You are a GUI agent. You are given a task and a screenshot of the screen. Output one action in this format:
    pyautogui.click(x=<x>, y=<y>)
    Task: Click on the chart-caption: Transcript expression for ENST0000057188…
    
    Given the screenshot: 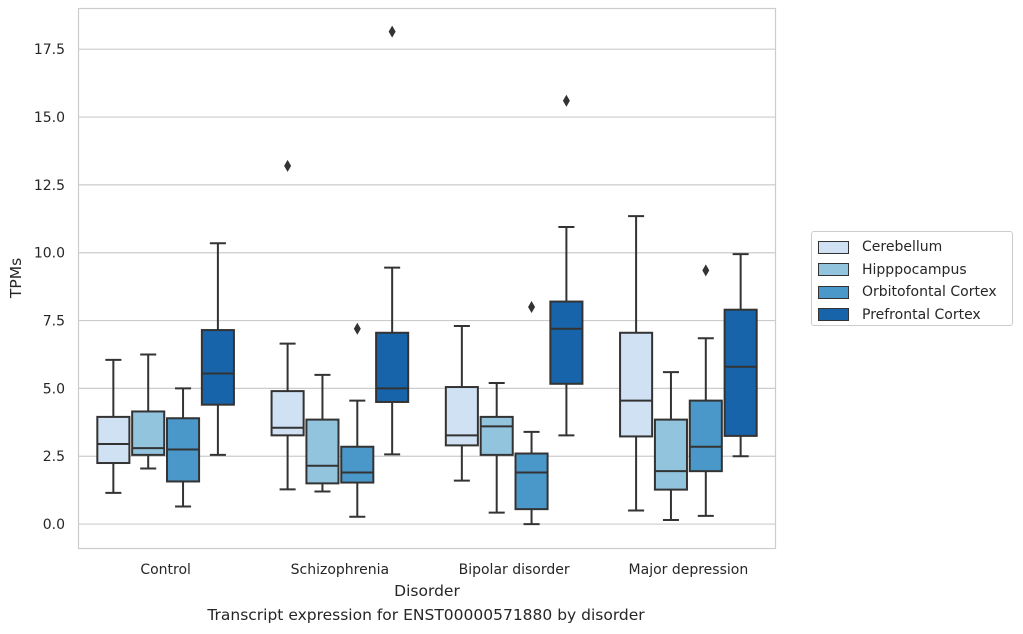 What is the action you would take?
    pyautogui.click(x=426, y=615)
    